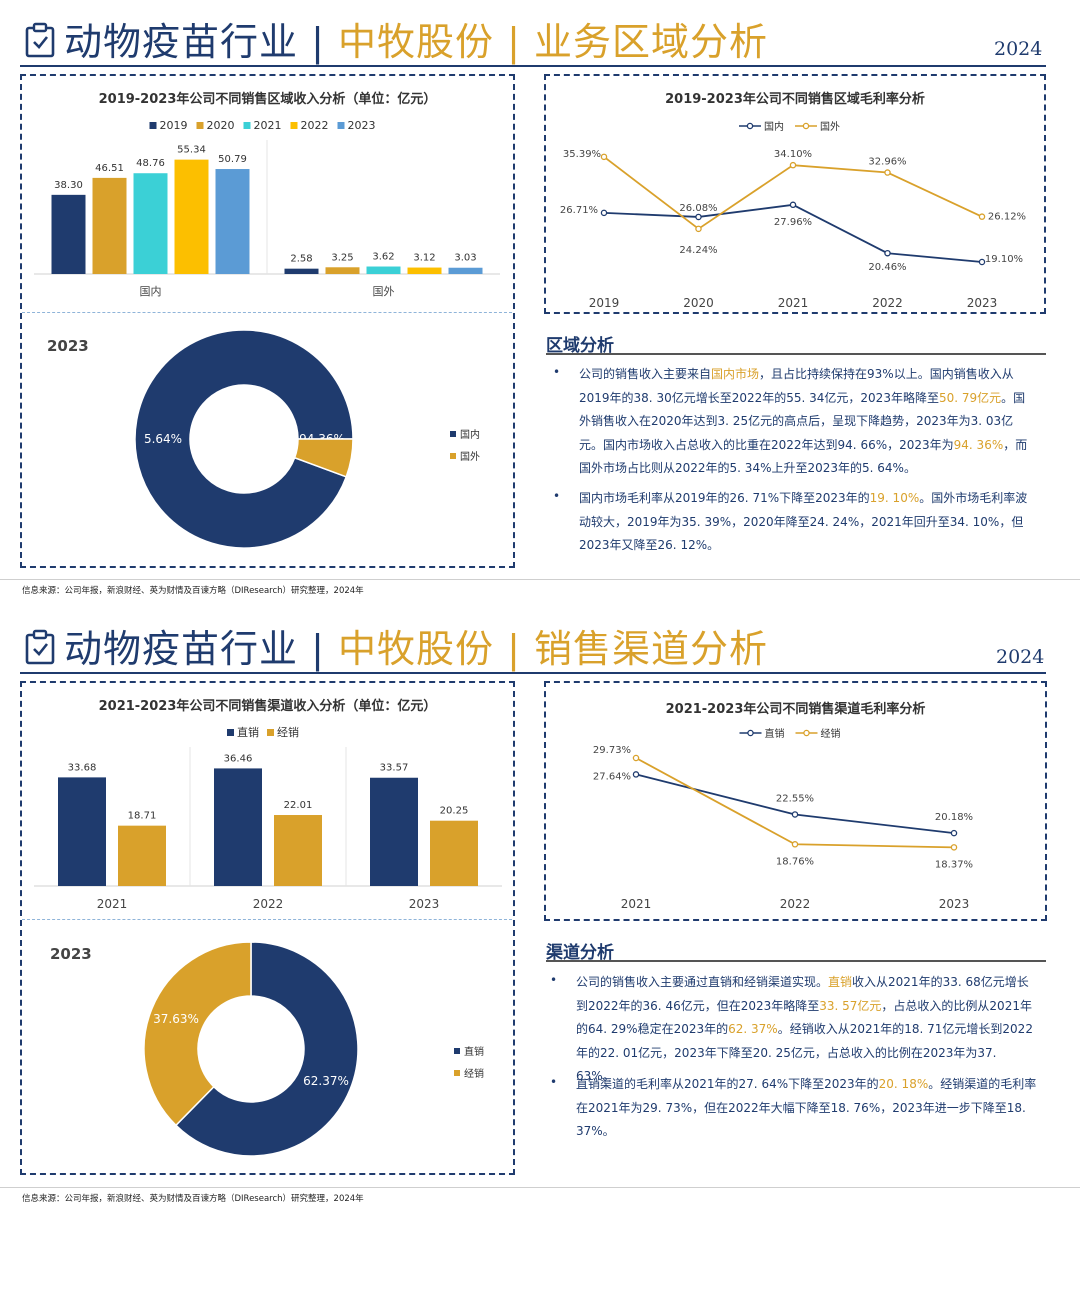 The width and height of the screenshot is (1080, 1296). I want to click on channel-share-donut: 2023 62.37% 直销 37.63% 经销, so click(267, 1049).